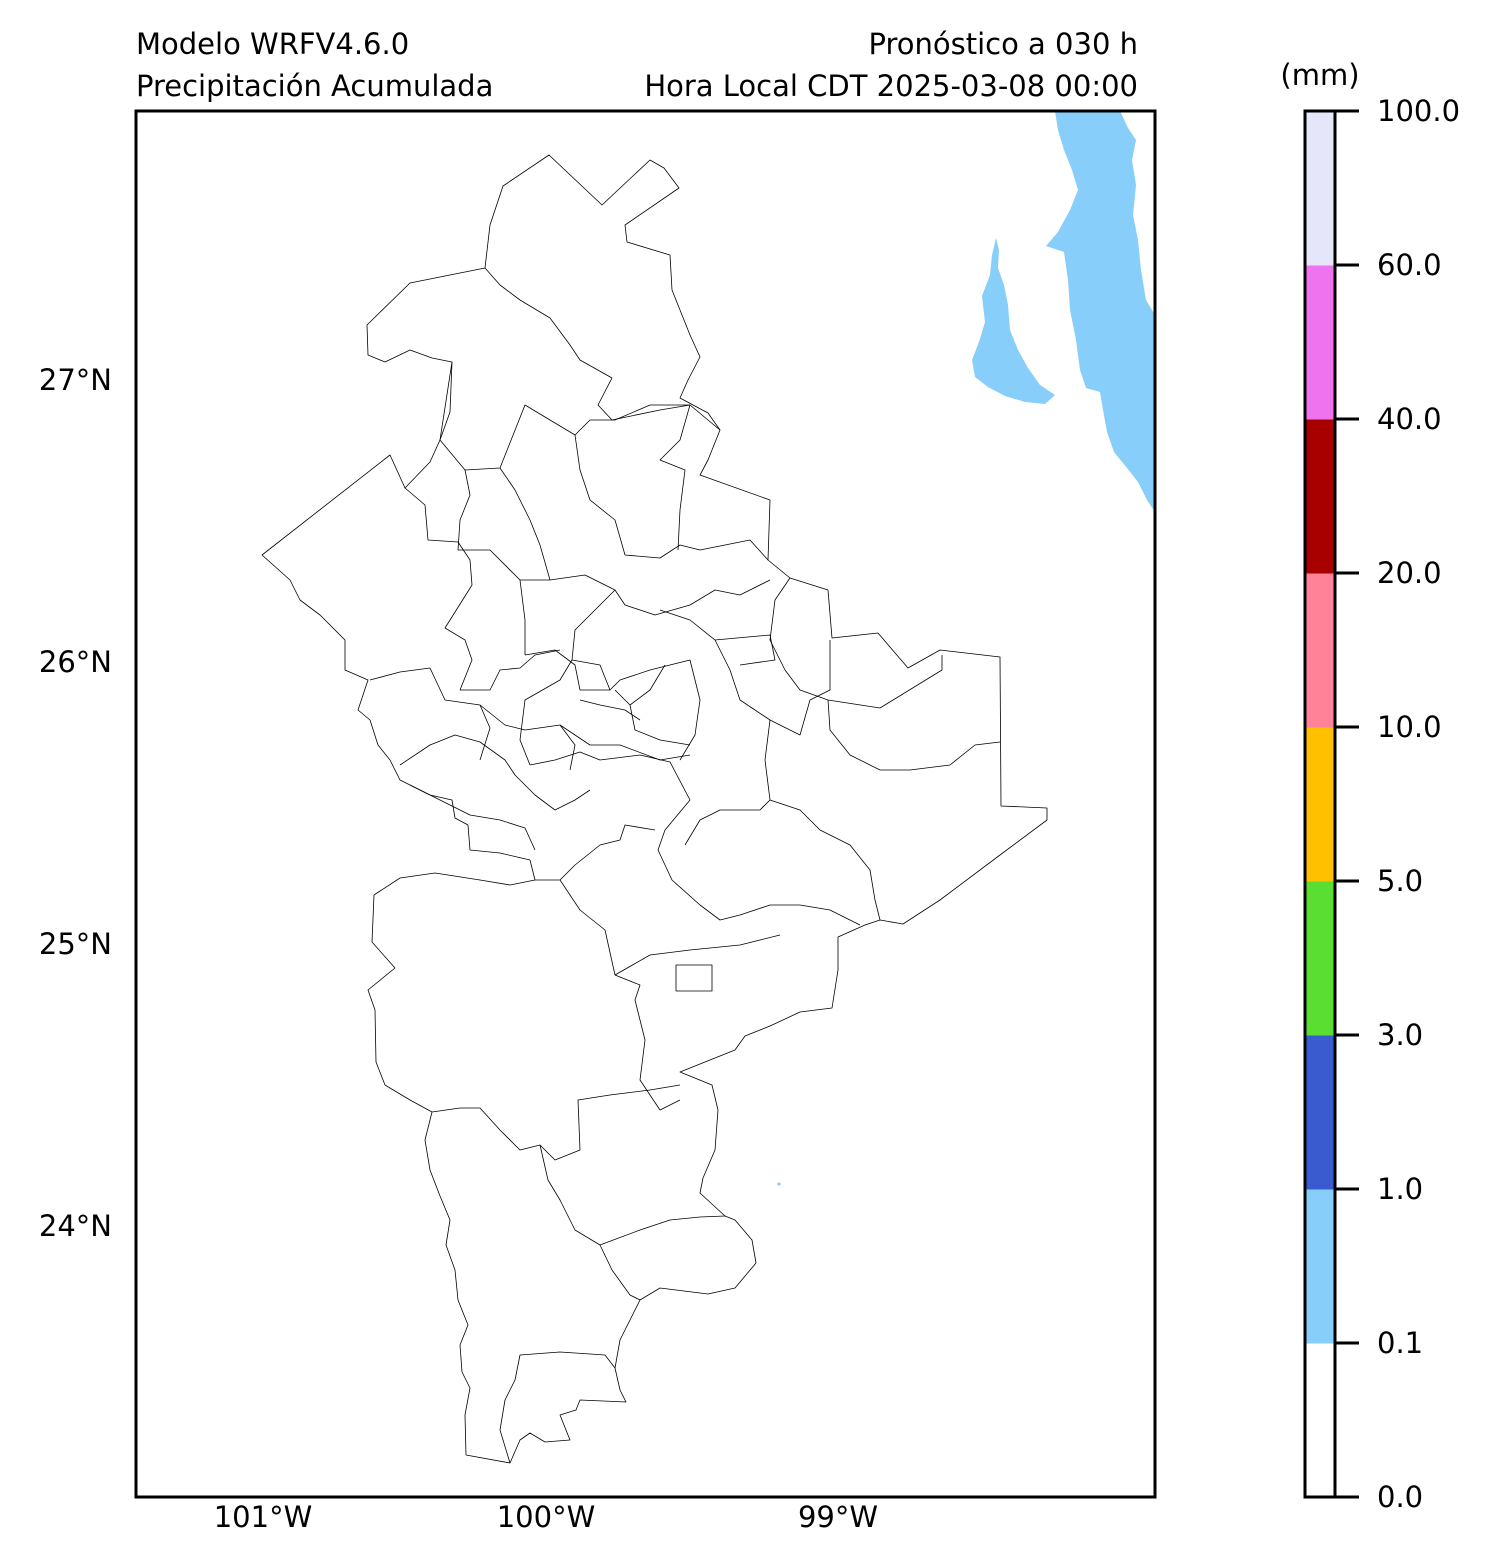  Describe the element at coordinates (263, 1517) in the screenshot. I see `lon-label: 101°W` at that location.